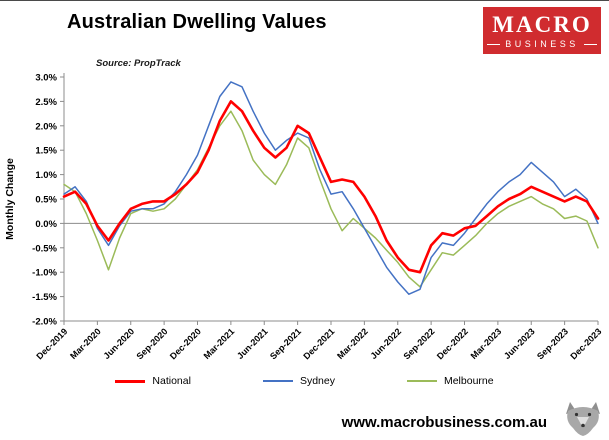 The width and height of the screenshot is (609, 440). I want to click on national-legend-line, so click(130, 381).